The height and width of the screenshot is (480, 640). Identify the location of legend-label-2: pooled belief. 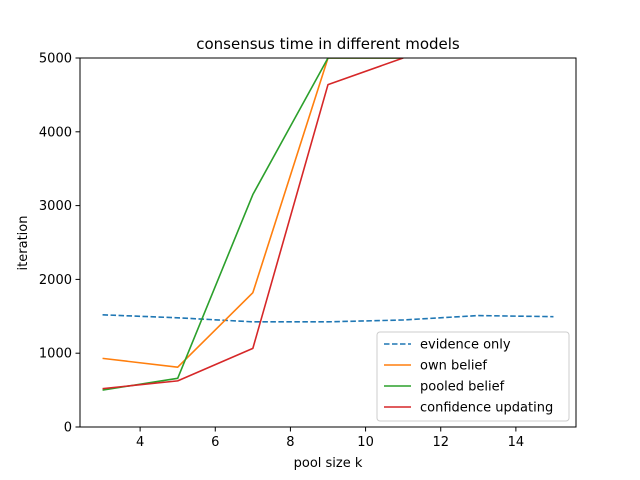
(462, 387).